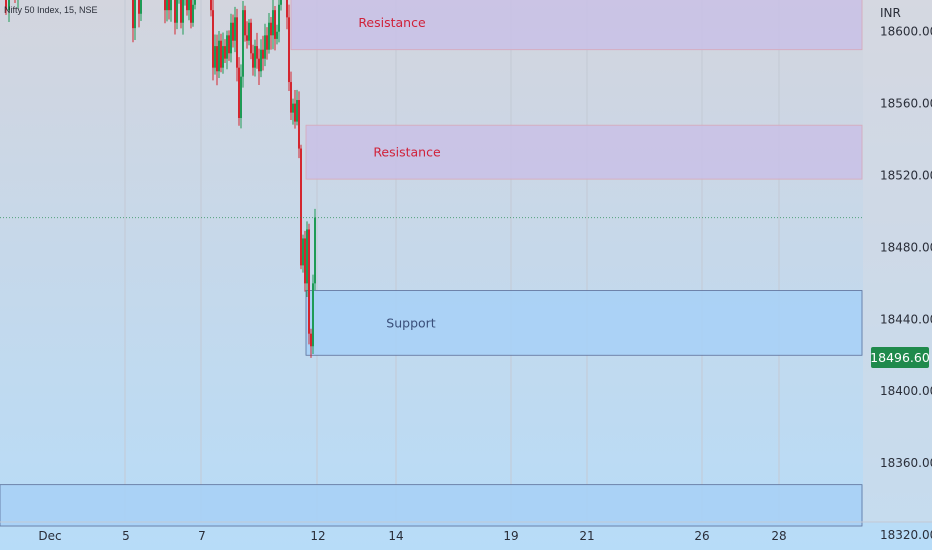 The width and height of the screenshot is (932, 550). What do you see at coordinates (466, 532) in the screenshot?
I see `x-axis: Dec 5 7 12 14 19 21 26 28` at bounding box center [466, 532].